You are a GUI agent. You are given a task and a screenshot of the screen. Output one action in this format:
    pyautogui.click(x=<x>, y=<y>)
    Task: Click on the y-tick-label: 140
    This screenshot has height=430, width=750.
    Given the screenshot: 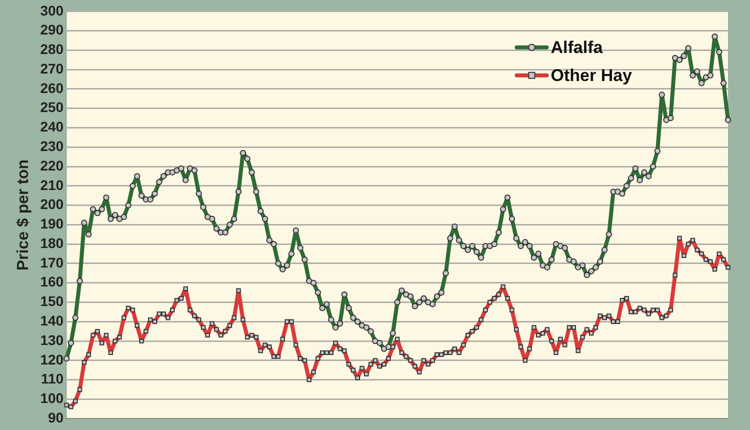 What is the action you would take?
    pyautogui.click(x=52, y=320)
    